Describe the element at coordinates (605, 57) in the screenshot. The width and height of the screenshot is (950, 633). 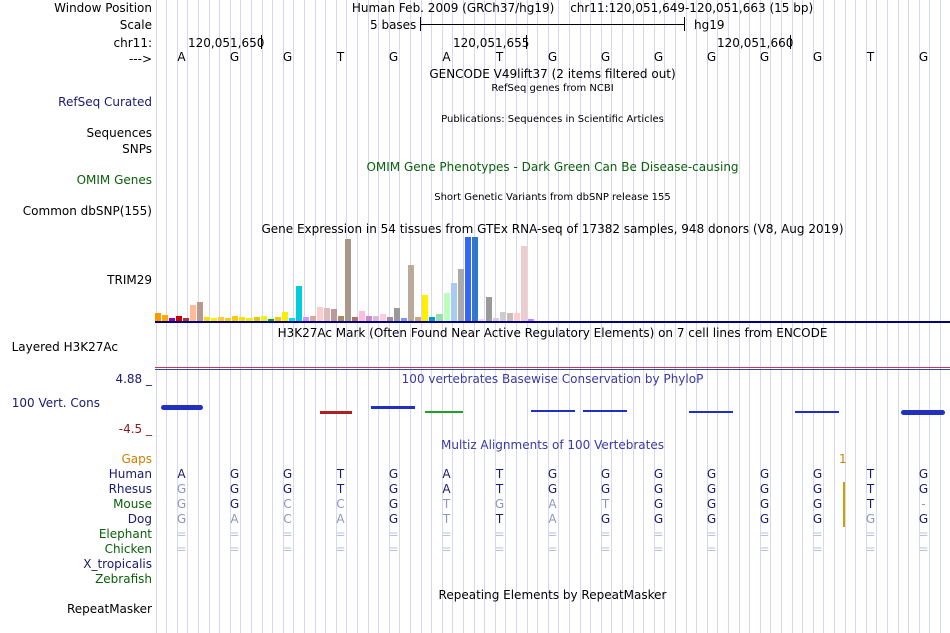
I see `sequence-base: G` at that location.